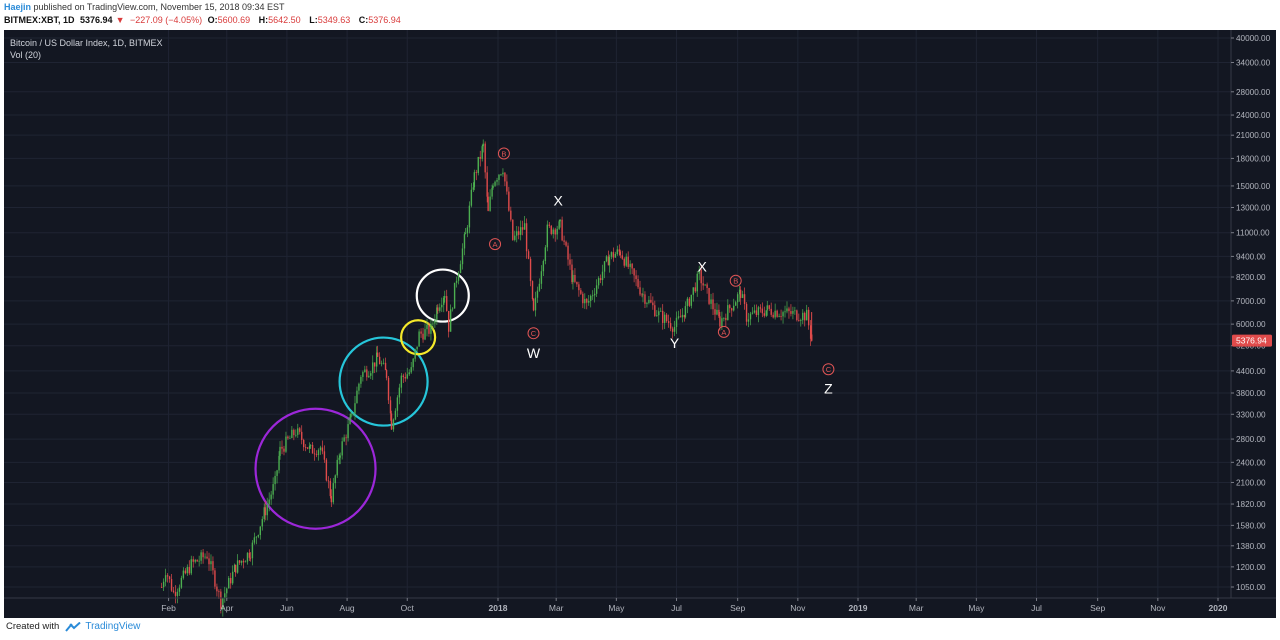 This screenshot has width=1280, height=640. What do you see at coordinates (858, 608) in the screenshot?
I see `x-tick-label: 2019` at bounding box center [858, 608].